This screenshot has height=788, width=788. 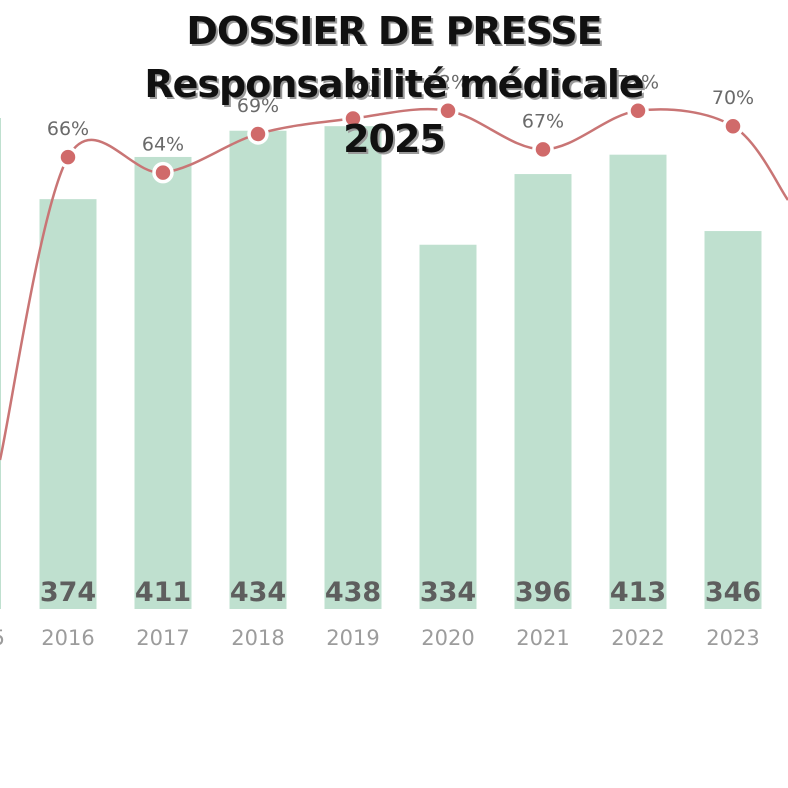 What do you see at coordinates (0, 363) in the screenshot?
I see `bar-edge-left` at bounding box center [0, 363].